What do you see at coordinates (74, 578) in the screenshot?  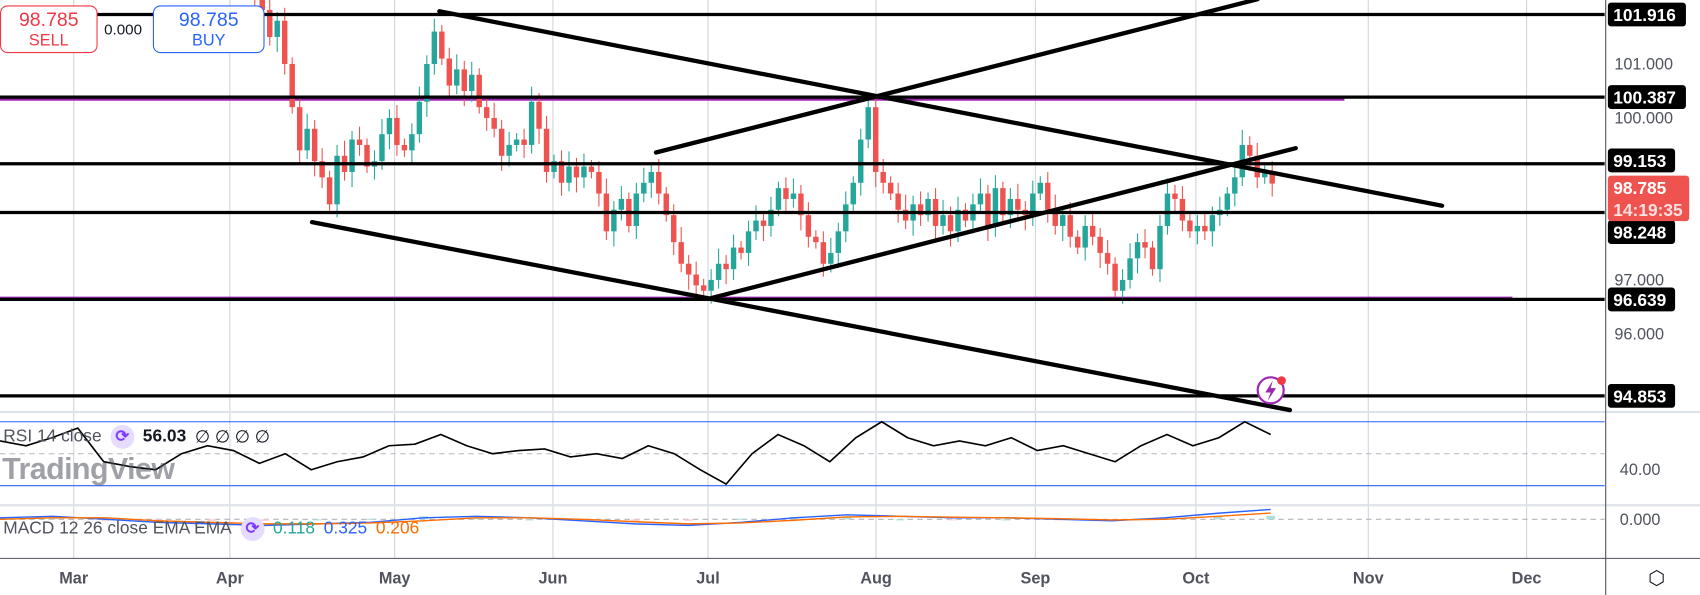 I see `time-axis-tick: Mar` at bounding box center [74, 578].